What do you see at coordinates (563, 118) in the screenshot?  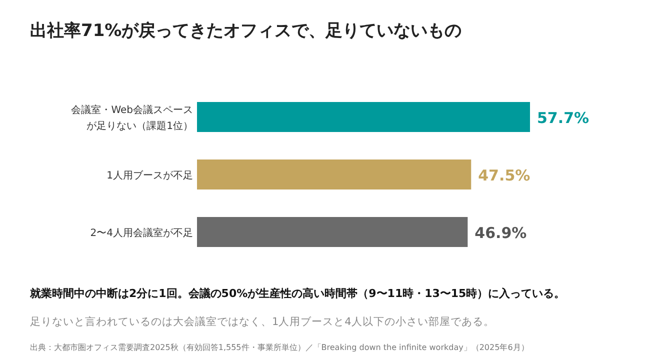 I see `data-label: 57.7%` at bounding box center [563, 118].